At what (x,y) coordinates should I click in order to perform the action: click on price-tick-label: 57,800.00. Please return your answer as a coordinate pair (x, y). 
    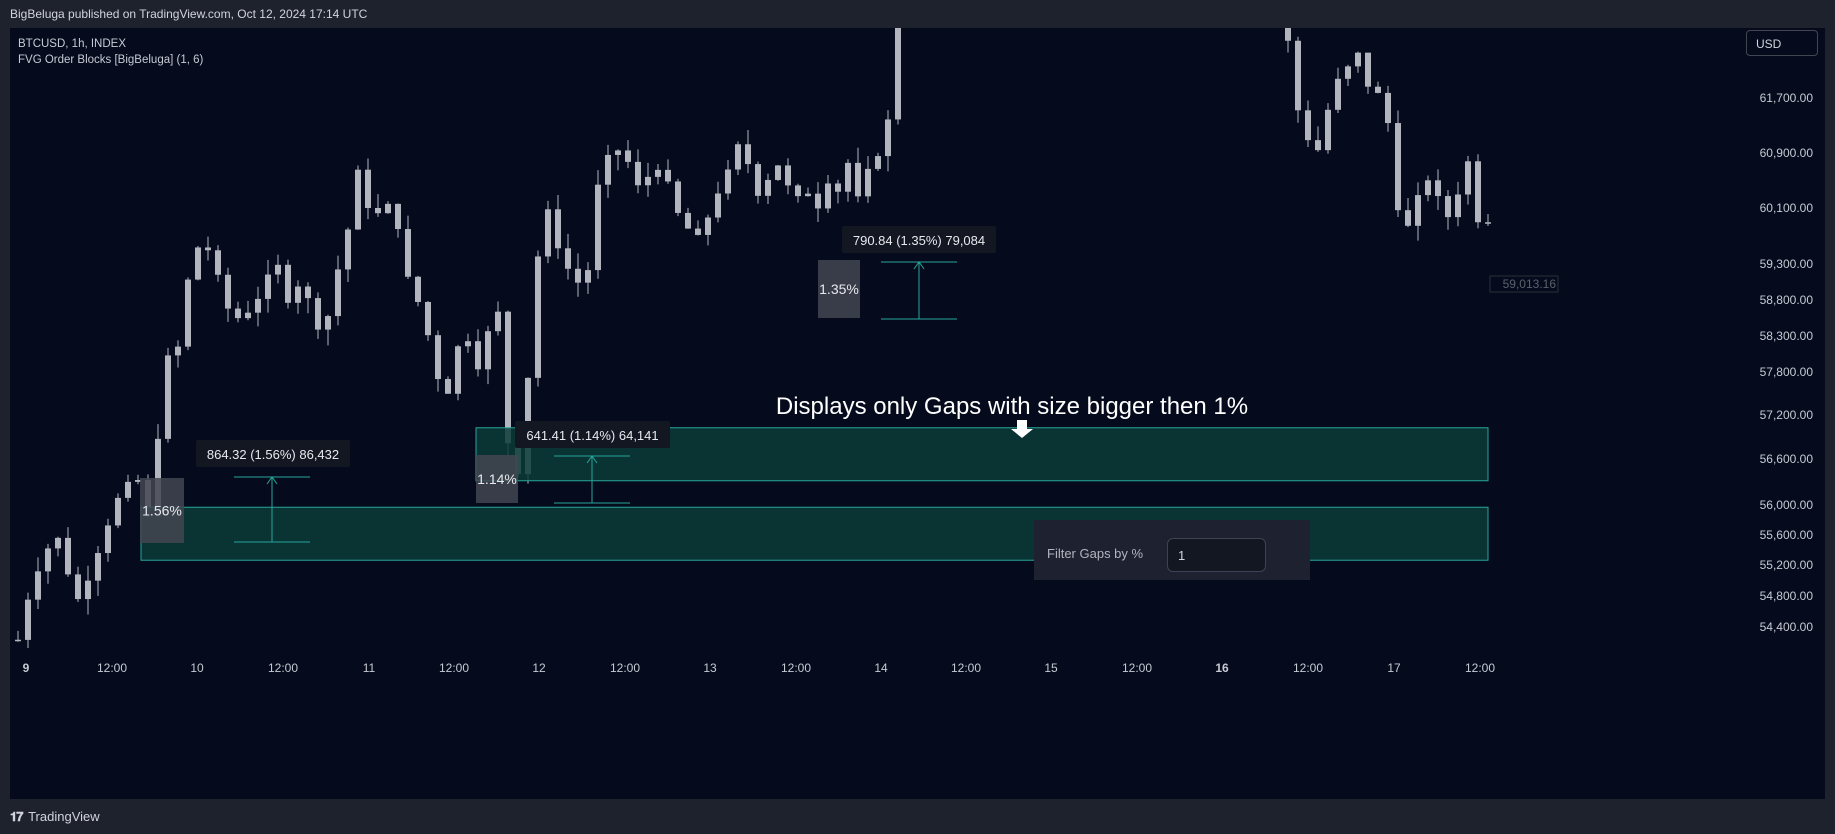
    Looking at the image, I should click on (1787, 372).